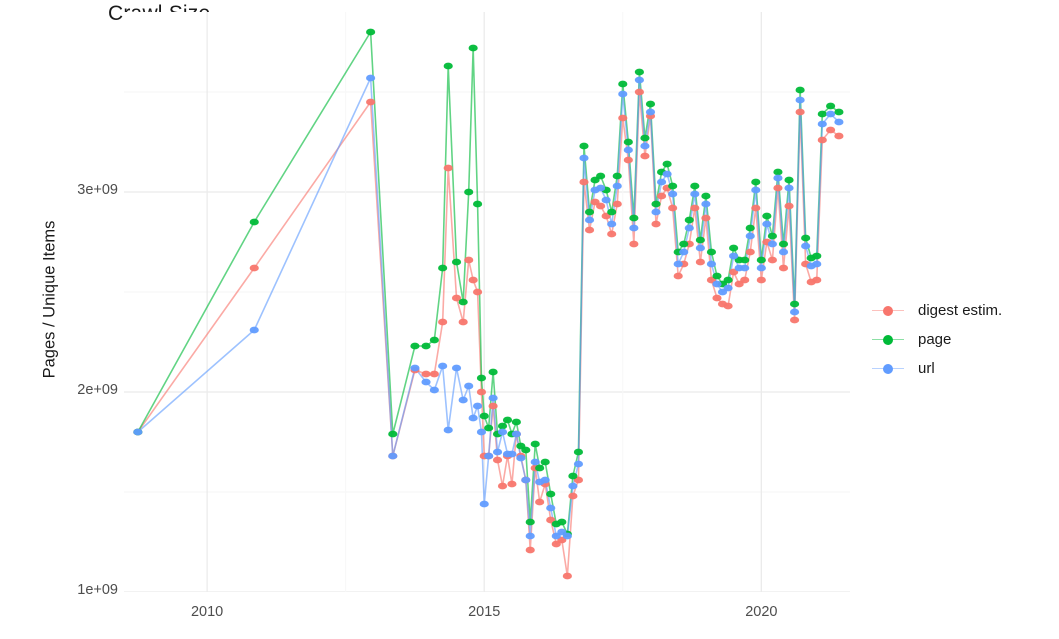 The height and width of the screenshot is (639, 1059). I want to click on legend-item-page: page, so click(962, 339).